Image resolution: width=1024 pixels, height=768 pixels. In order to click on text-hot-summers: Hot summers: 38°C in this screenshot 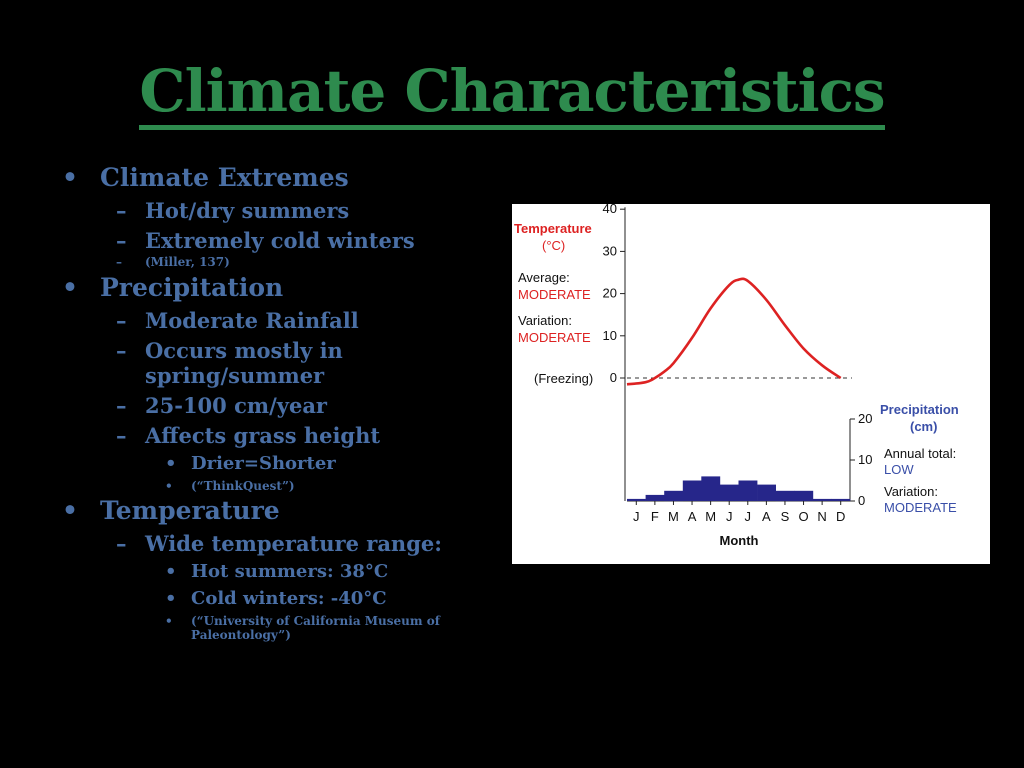, I will do `click(290, 571)`.